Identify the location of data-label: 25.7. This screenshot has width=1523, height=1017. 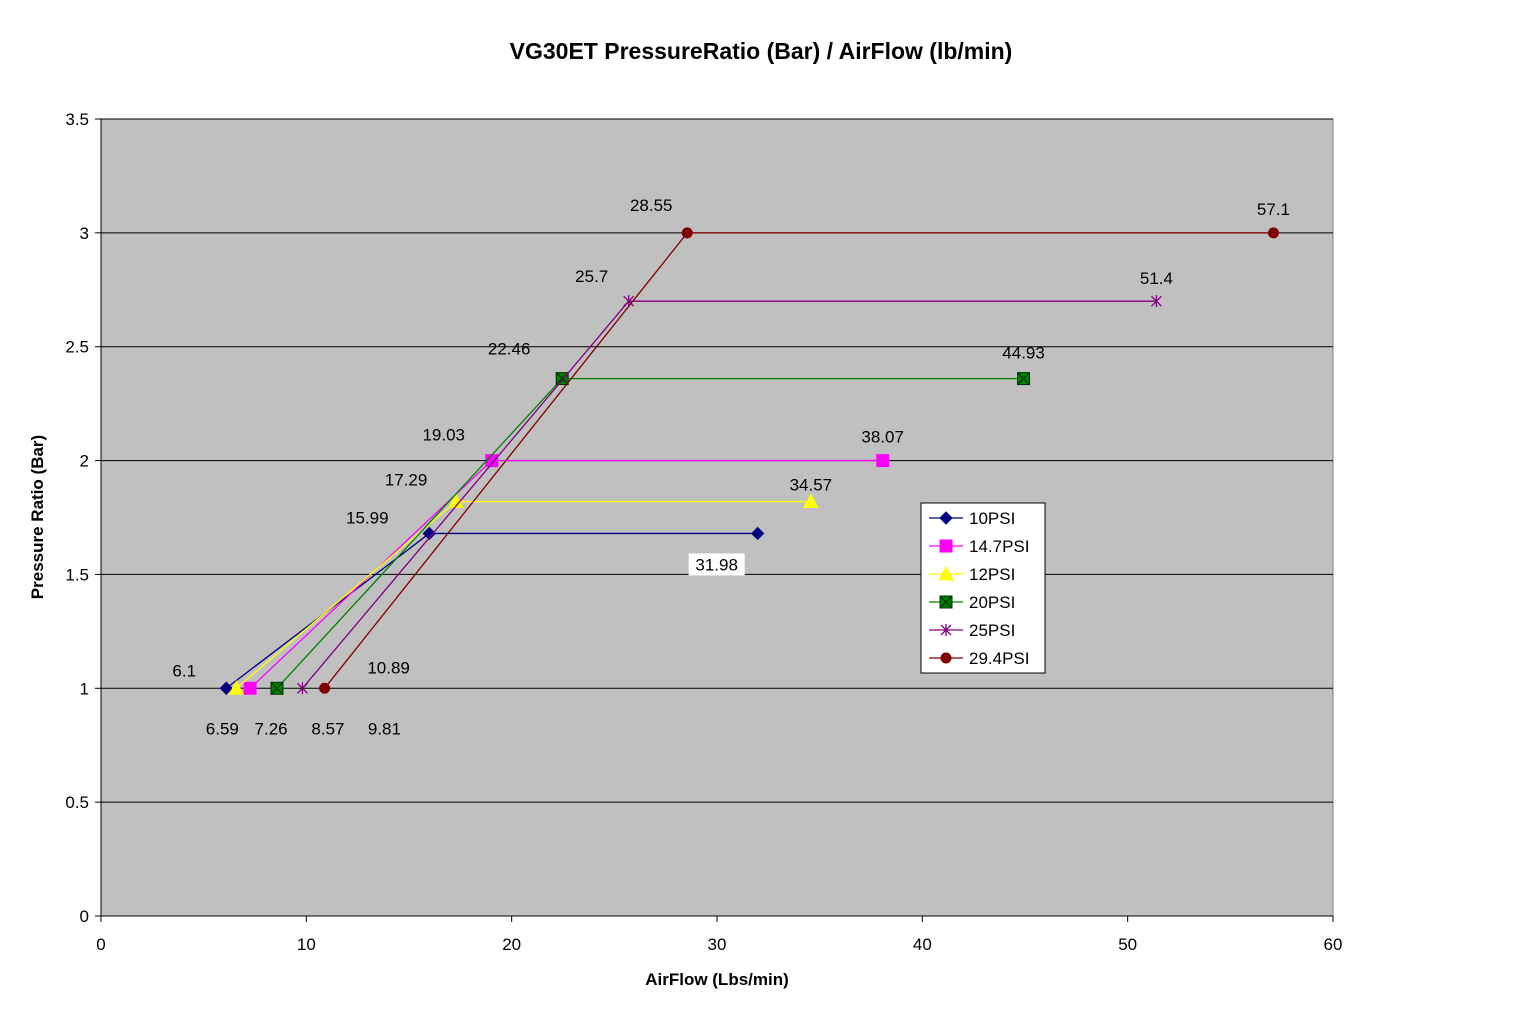
(591, 276).